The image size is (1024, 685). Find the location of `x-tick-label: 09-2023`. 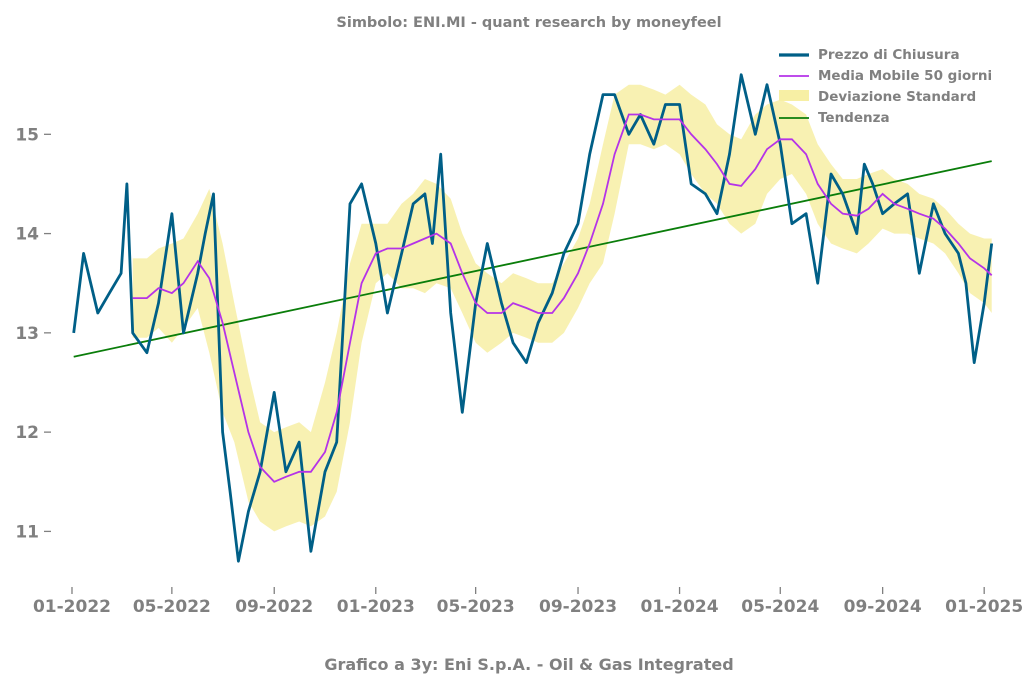

x-tick-label: 09-2023 is located at coordinates (578, 607).